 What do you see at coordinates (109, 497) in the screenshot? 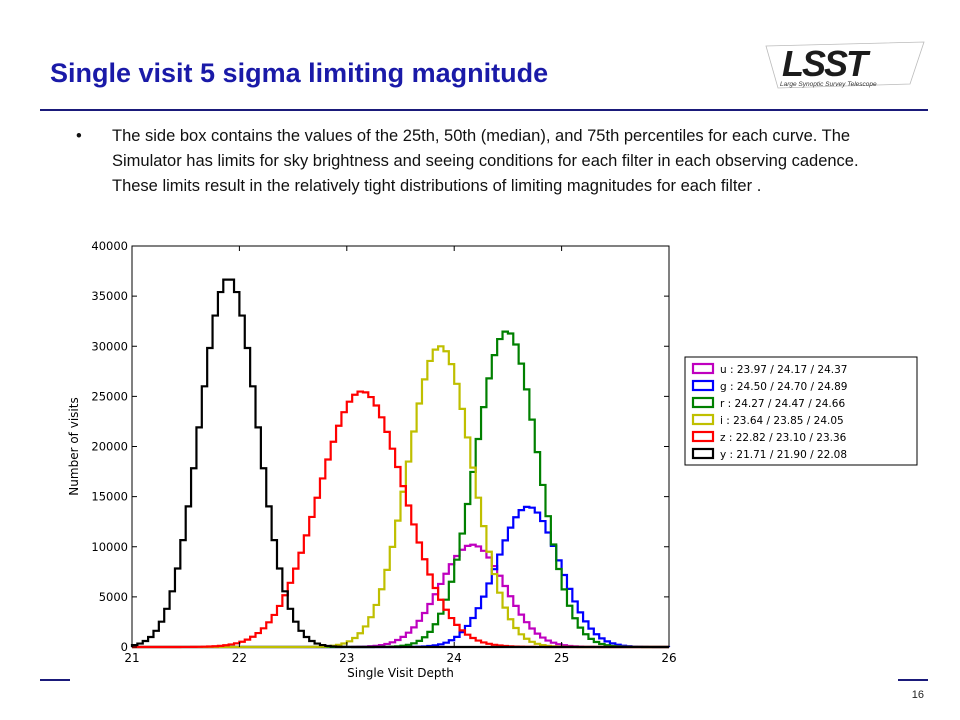
I see `y-tick-label: 15000` at bounding box center [109, 497].